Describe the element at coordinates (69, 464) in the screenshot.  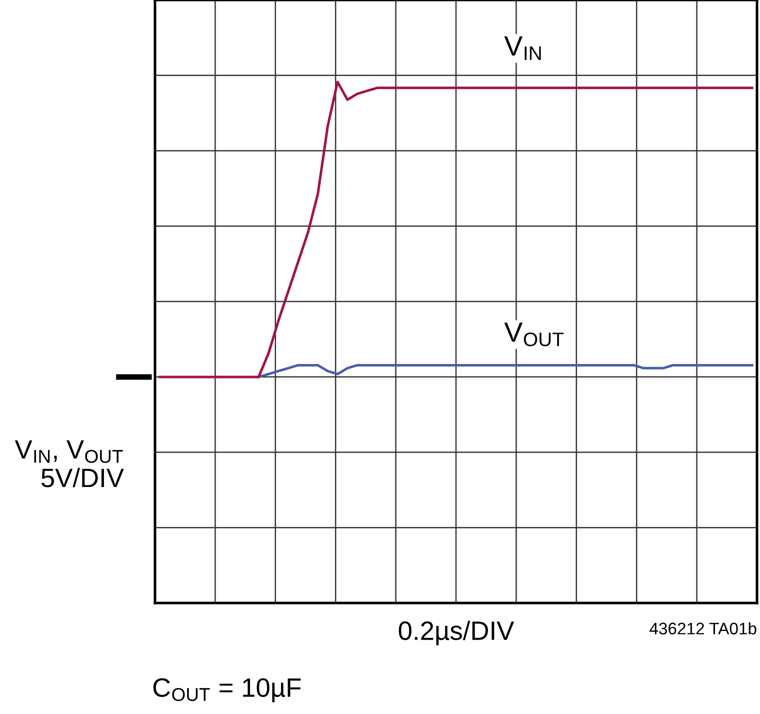
I see `y-axis-title: V$_{IN}$, V$_{OUT}$ 5V/DIV` at that location.